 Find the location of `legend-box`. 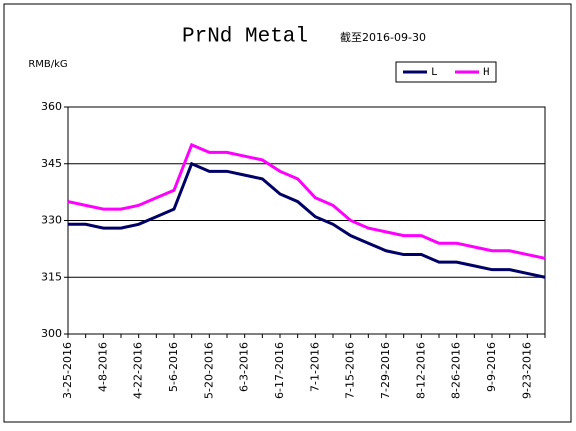

legend-box is located at coordinates (446, 72).